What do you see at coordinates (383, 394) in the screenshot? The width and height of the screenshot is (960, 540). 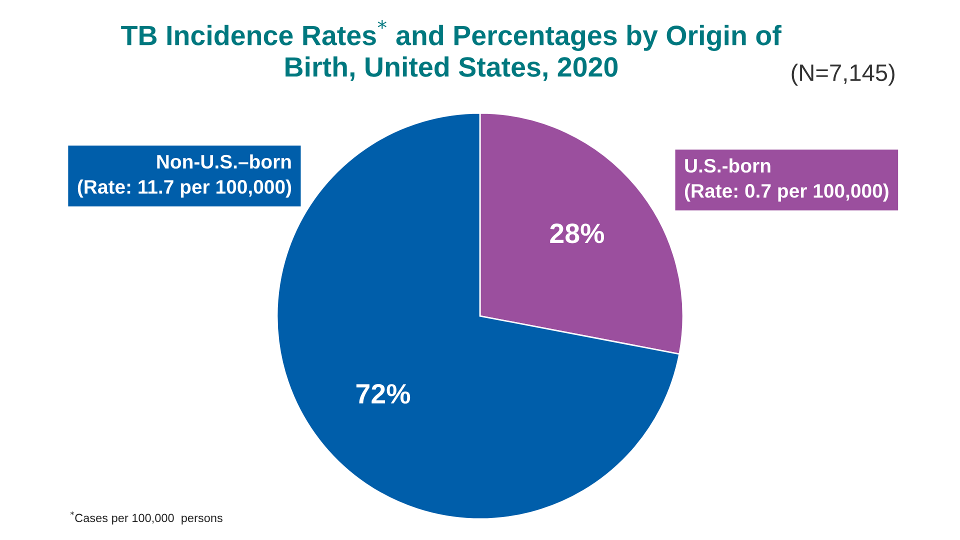 I see `data-label: 72%` at bounding box center [383, 394].